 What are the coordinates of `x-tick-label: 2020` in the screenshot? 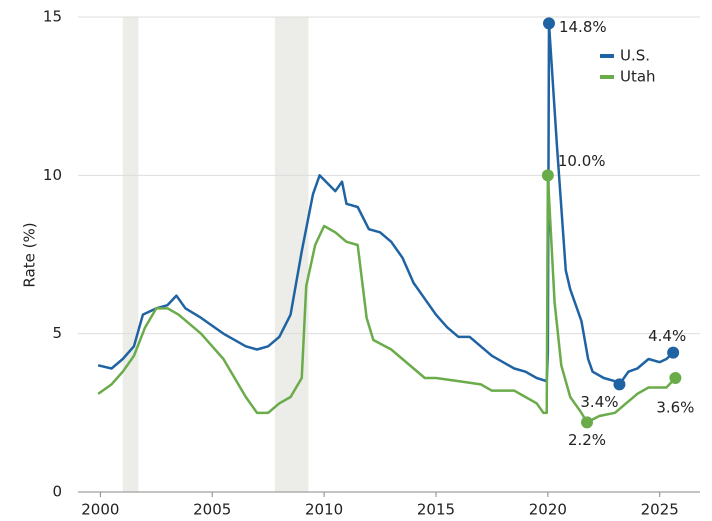 It's located at (548, 510).